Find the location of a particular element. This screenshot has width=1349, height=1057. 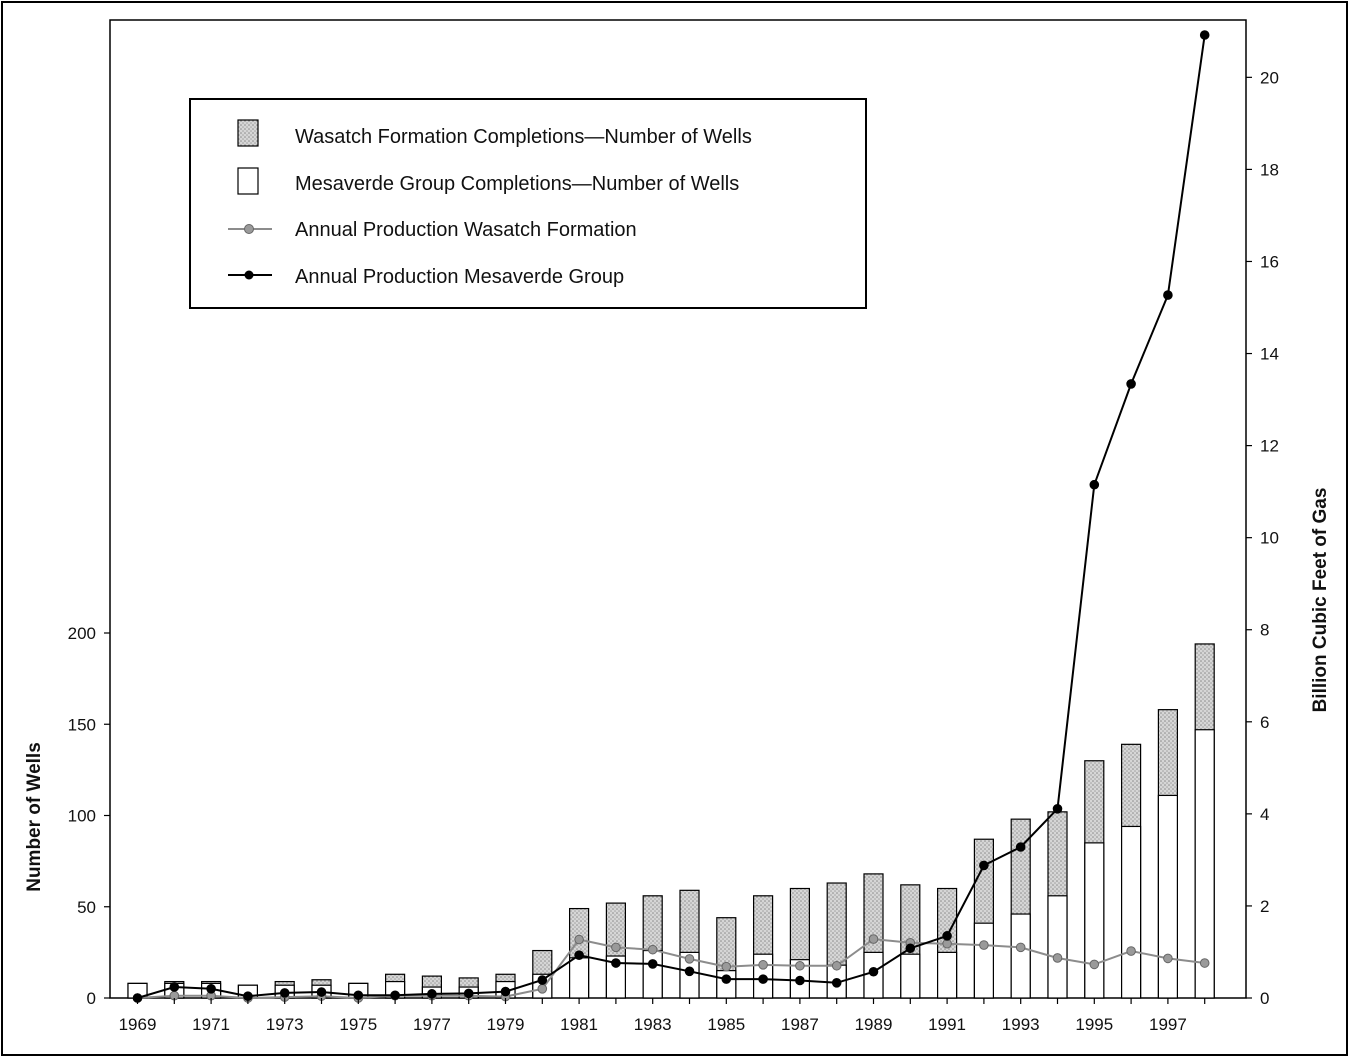

x-tick-label-1995: 1995 is located at coordinates (1094, 1024).